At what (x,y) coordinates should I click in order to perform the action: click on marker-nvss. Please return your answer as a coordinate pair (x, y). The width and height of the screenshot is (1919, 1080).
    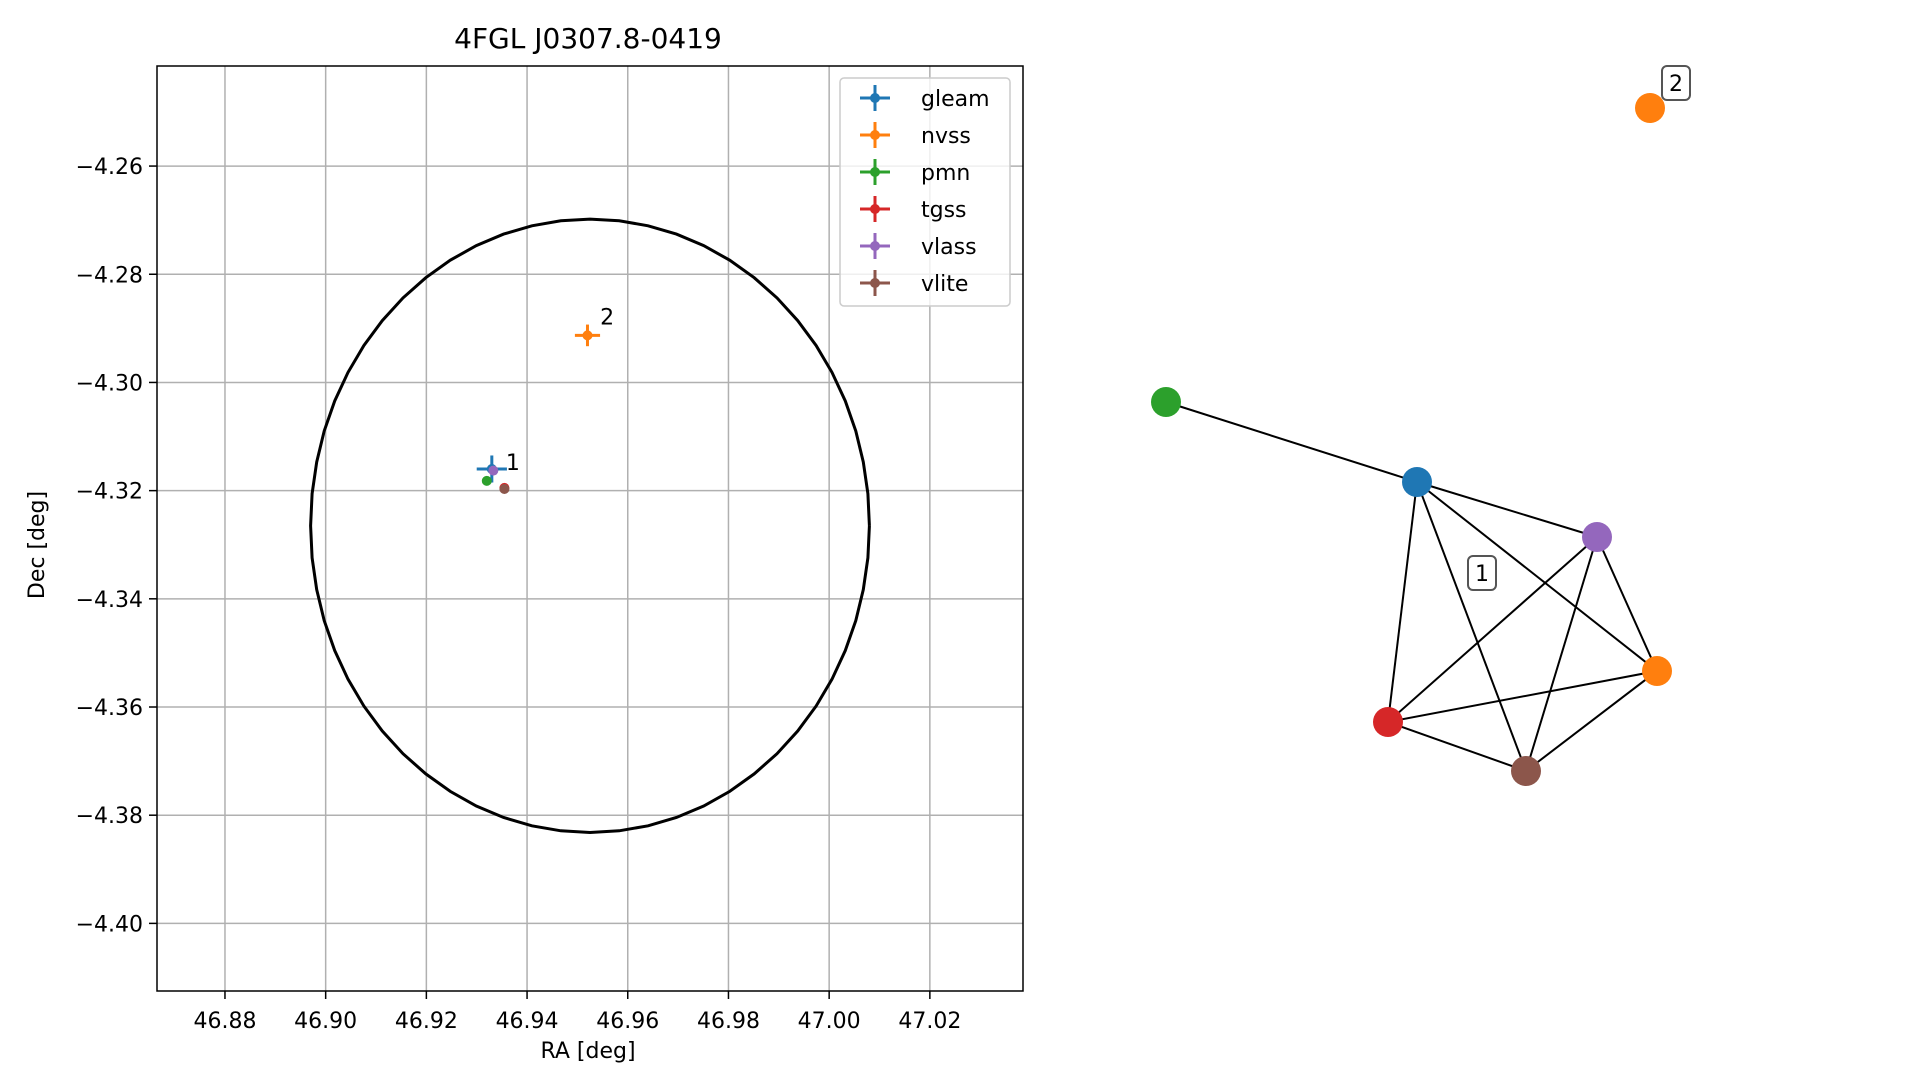
    Looking at the image, I should click on (587, 335).